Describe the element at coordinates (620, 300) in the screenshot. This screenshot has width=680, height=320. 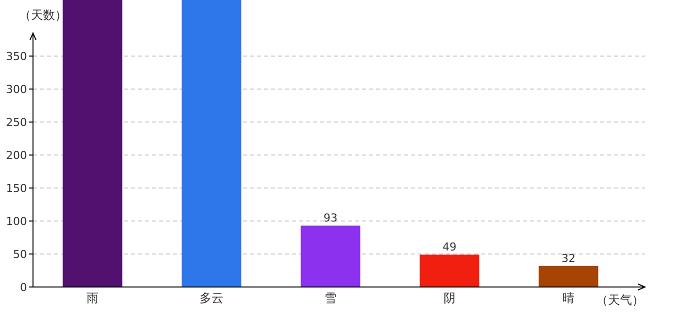
I see `x-axis-title: （天气）` at that location.